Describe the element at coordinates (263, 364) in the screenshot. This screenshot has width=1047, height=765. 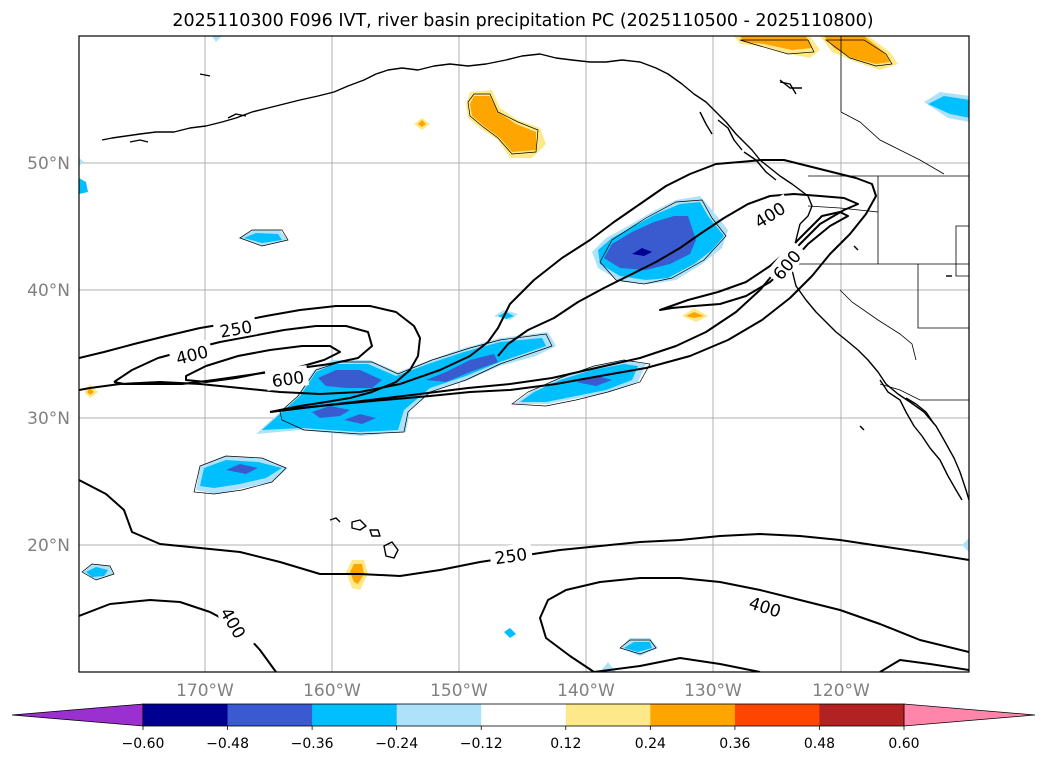
I see `ivt-contour-600-plume` at that location.